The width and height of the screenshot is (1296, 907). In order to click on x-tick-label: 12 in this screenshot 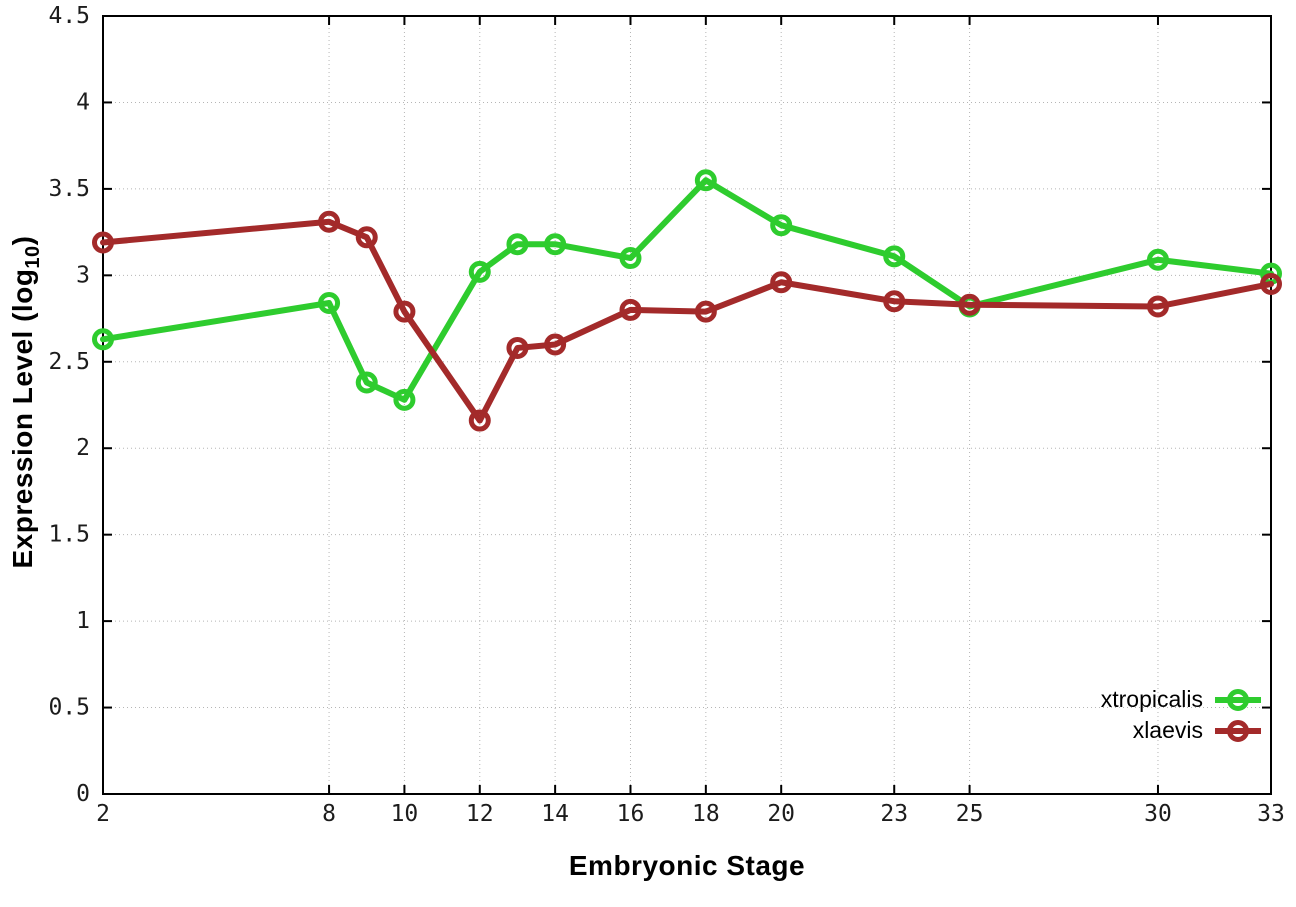, I will do `click(480, 814)`.